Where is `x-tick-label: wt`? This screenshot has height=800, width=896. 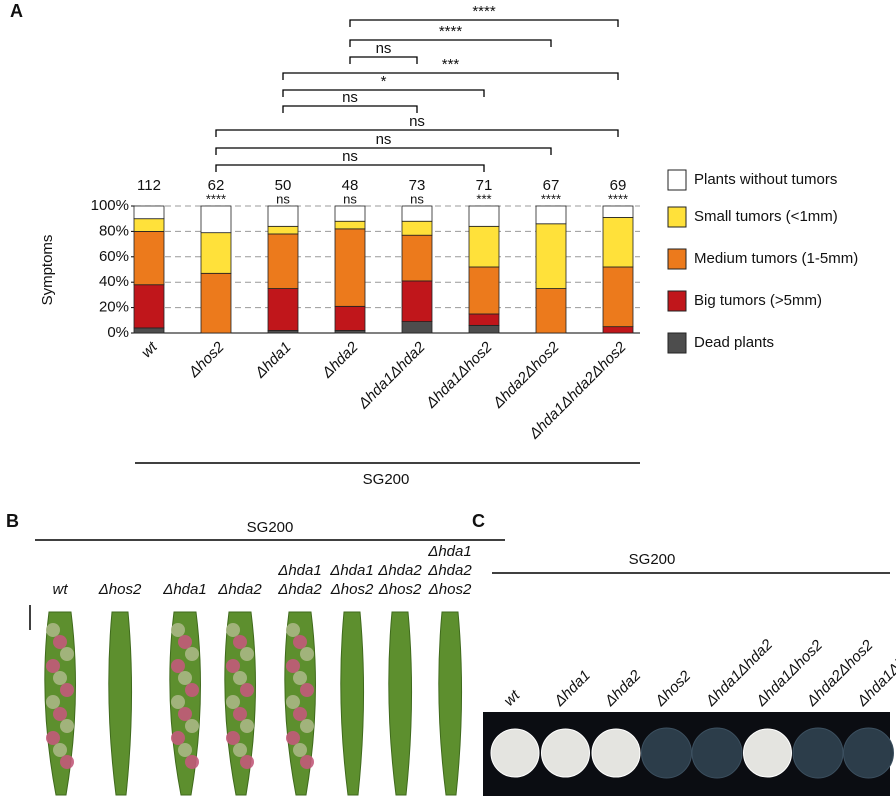
x-tick-label: wt is located at coordinates (149, 349).